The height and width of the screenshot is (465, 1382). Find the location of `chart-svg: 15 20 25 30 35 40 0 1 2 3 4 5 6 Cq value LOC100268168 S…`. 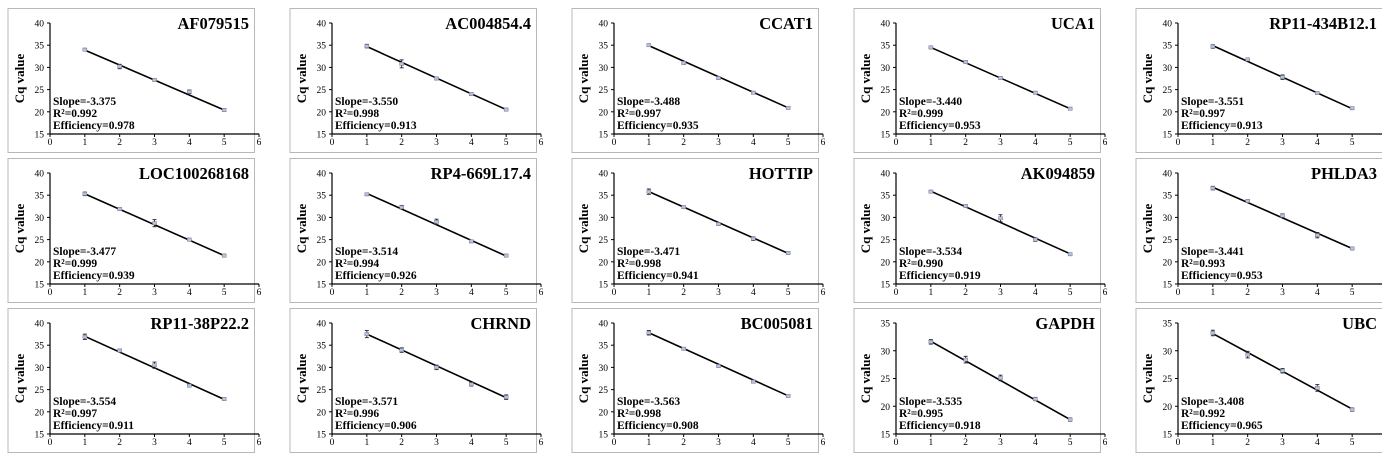

chart-svg: 15 20 25 30 35 40 0 1 2 3 4 5 6 Cq value LOC100268168 S… is located at coordinates (134, 230).